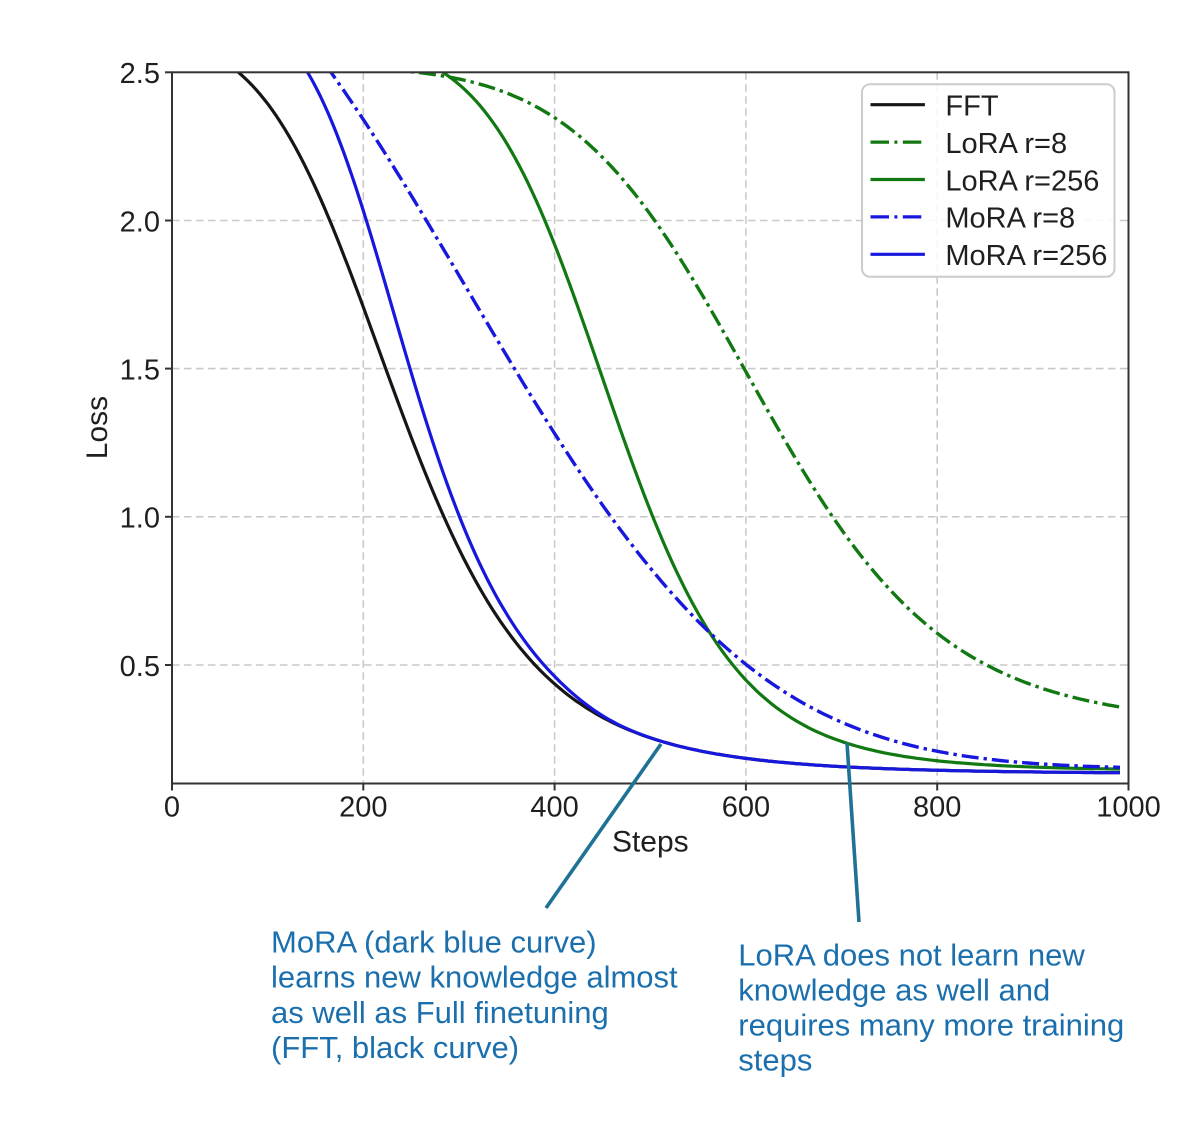 Image resolution: width=1180 pixels, height=1131 pixels. I want to click on svg-text: 600, so click(746, 808).